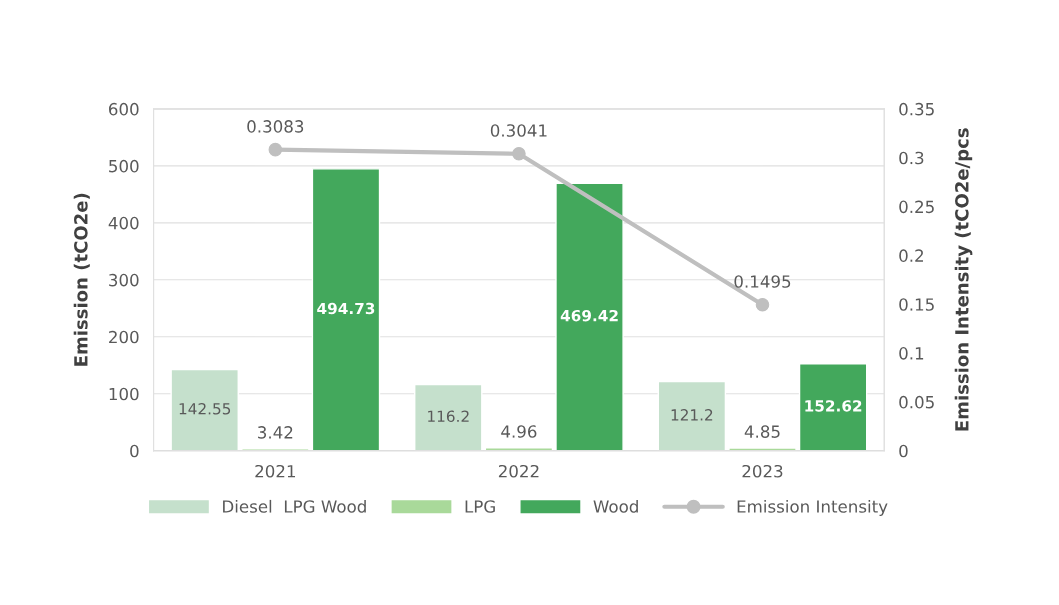 The image size is (1059, 605). I want to click on data-label: 3.42, so click(275, 432).